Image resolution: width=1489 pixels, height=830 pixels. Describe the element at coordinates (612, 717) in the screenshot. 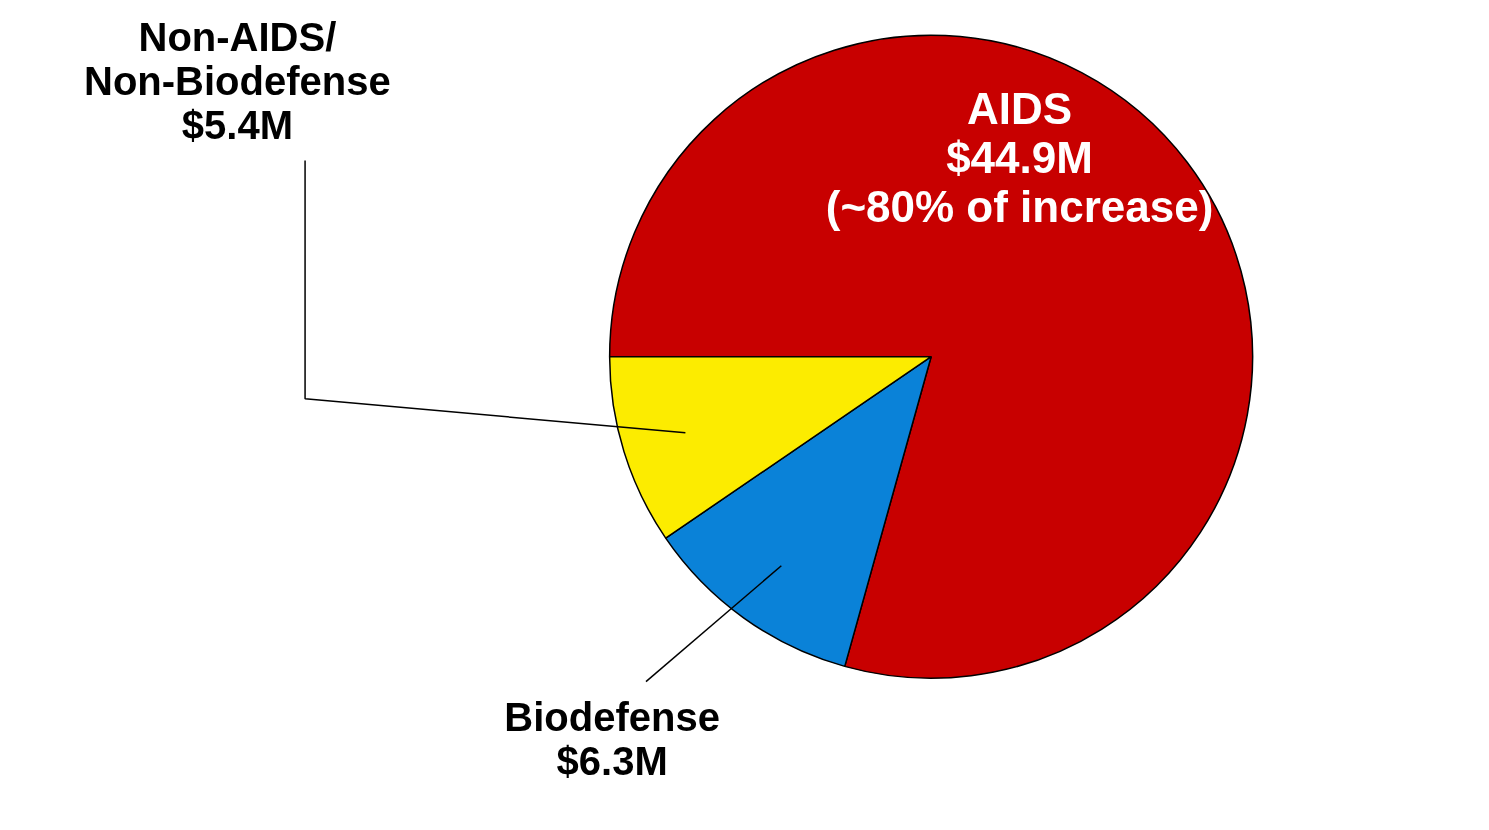

I see `slice-label: Biodefense` at that location.